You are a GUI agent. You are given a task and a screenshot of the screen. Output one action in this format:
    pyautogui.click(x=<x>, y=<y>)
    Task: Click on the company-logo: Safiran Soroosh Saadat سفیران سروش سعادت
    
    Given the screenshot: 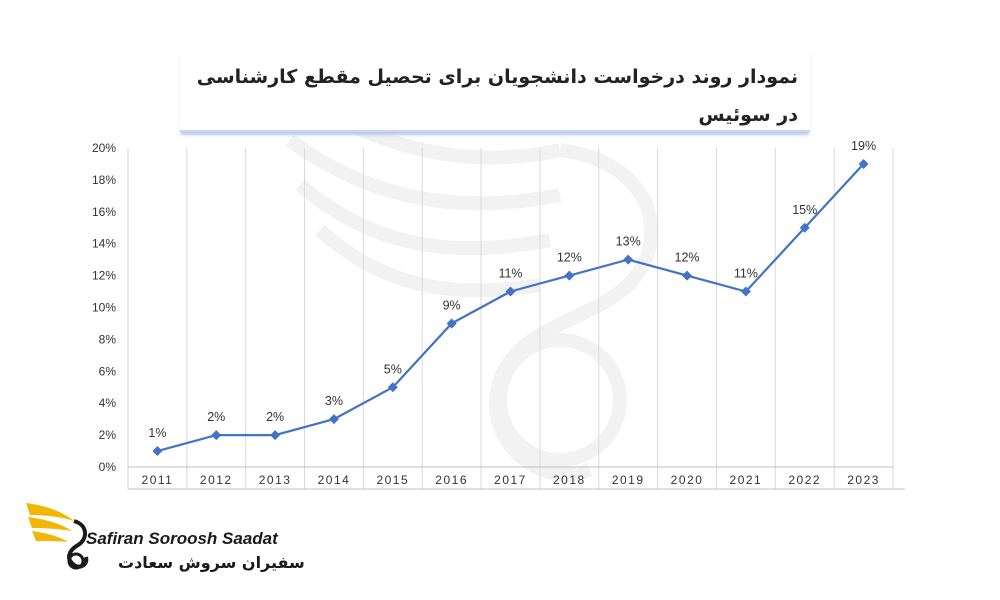 What is the action you would take?
    pyautogui.click(x=163, y=540)
    